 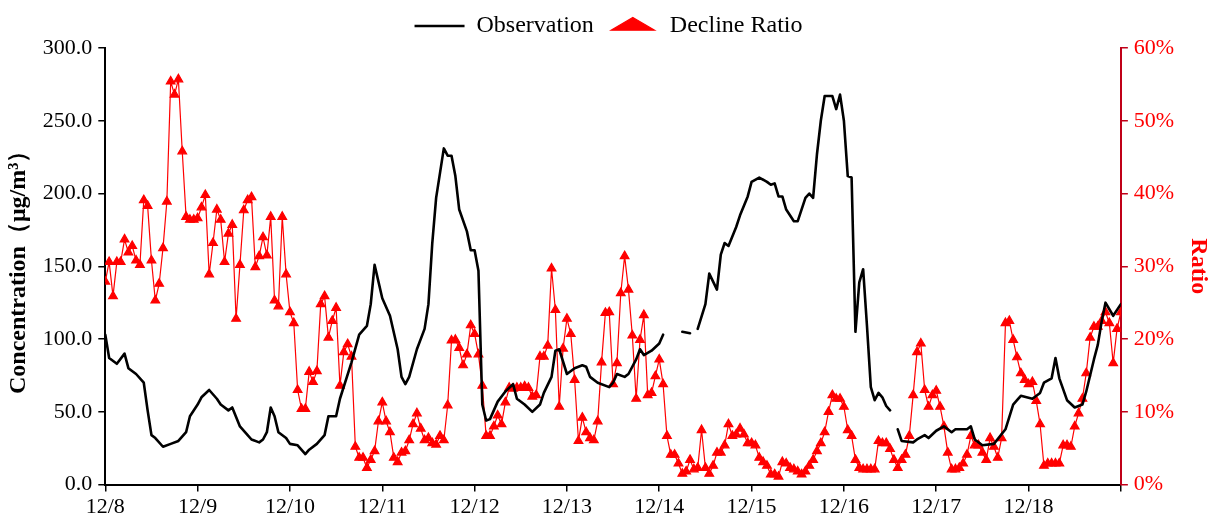 What do you see at coordinates (16, 266) in the screenshot?
I see `y-axis-title: Concentration（μg/m³）` at bounding box center [16, 266].